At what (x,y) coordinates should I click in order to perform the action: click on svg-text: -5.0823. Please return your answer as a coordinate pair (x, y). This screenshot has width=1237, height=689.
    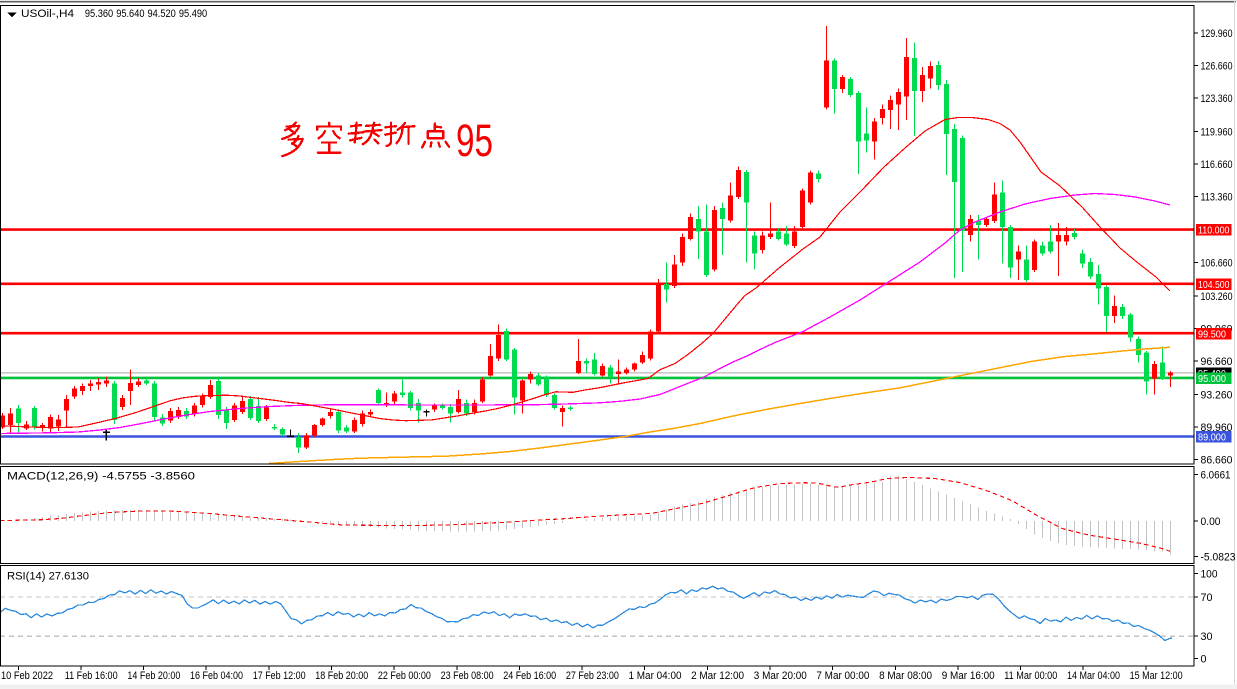
    Looking at the image, I should click on (1218, 557).